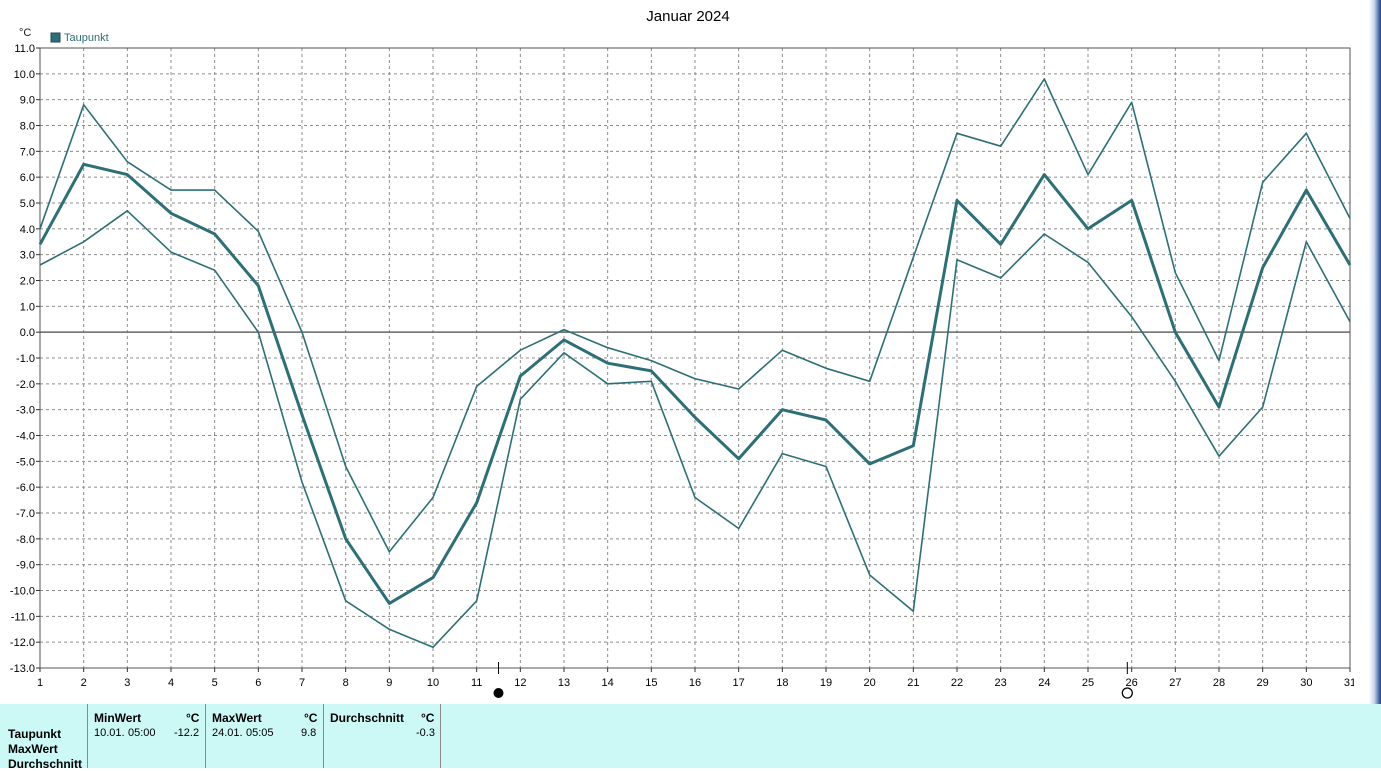 This screenshot has width=1381, height=771. Describe the element at coordinates (35, 734) in the screenshot. I see `row-label-taupunkt: Taupunkt` at that location.